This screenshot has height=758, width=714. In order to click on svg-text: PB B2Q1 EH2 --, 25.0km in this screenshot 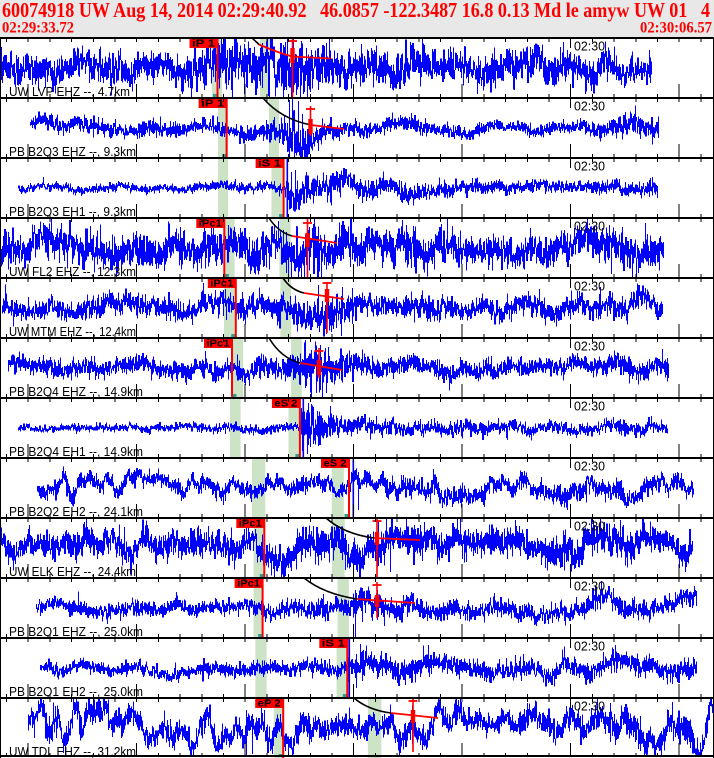, I will do `click(76, 692)`.